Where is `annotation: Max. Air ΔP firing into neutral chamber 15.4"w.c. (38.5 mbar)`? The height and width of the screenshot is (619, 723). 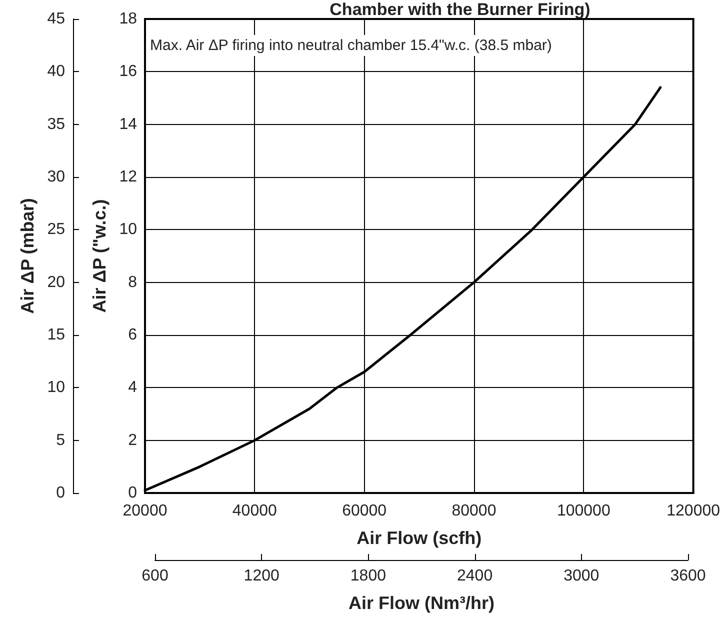 annotation: Max. Air ΔP firing into neutral chamber 15.4"w.c. (38.5 mbar) is located at coordinates (351, 45).